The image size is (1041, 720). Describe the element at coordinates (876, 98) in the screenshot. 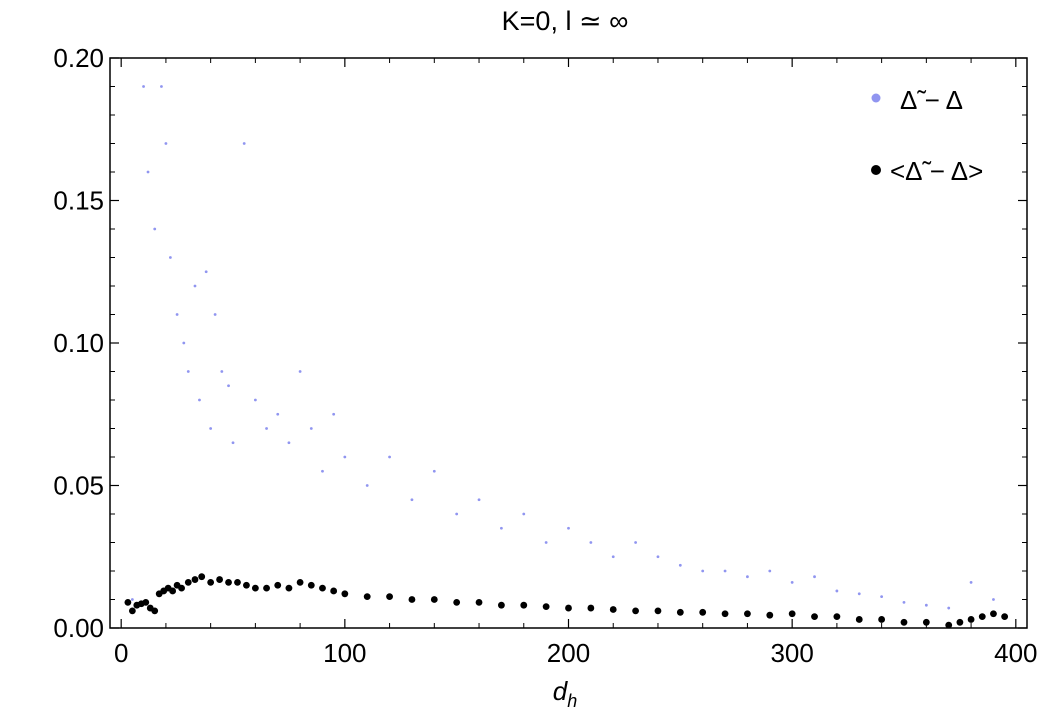

I see `legend-marker-difference` at that location.